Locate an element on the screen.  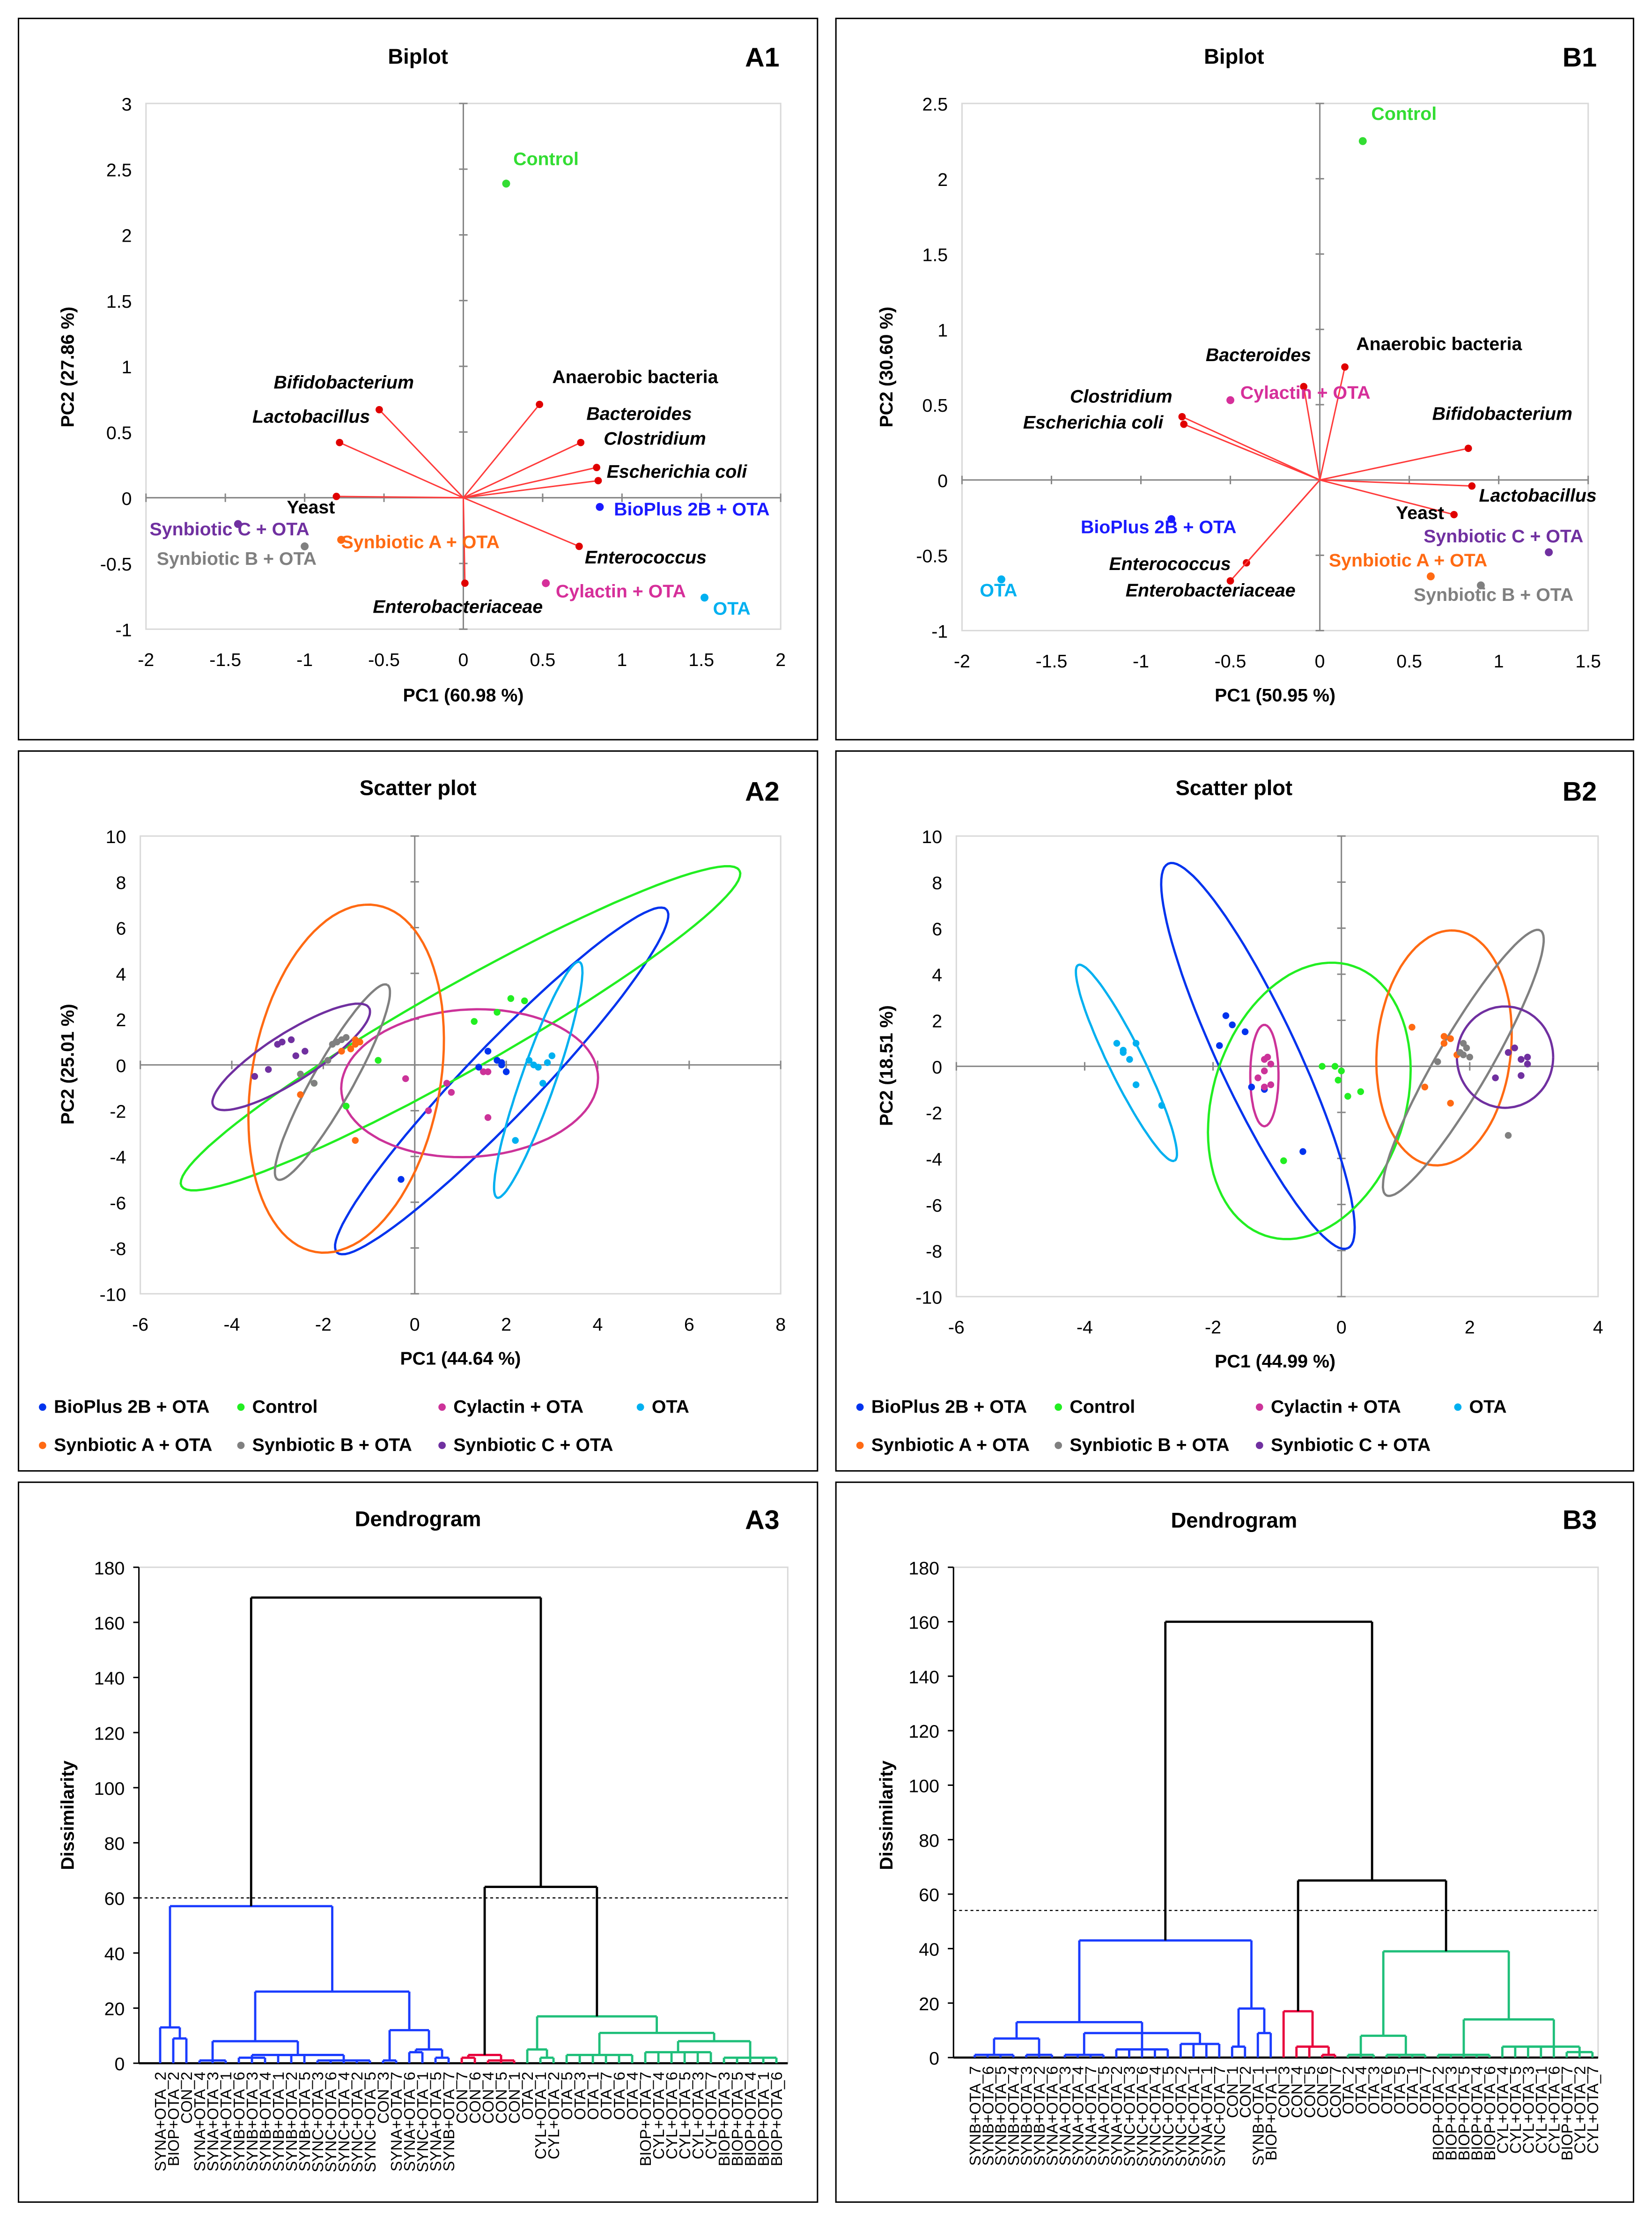
legend-label: OTA is located at coordinates (1488, 1406).